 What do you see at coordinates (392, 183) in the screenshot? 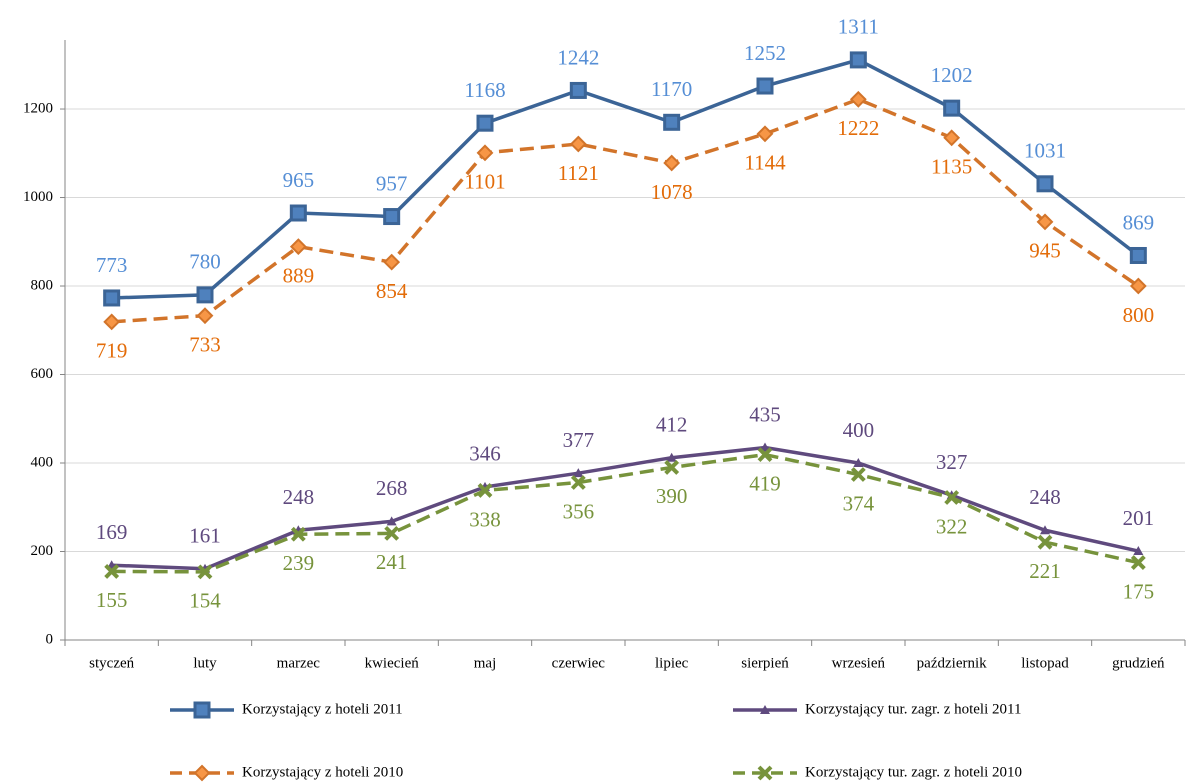
I see `data-label: 957` at bounding box center [392, 183].